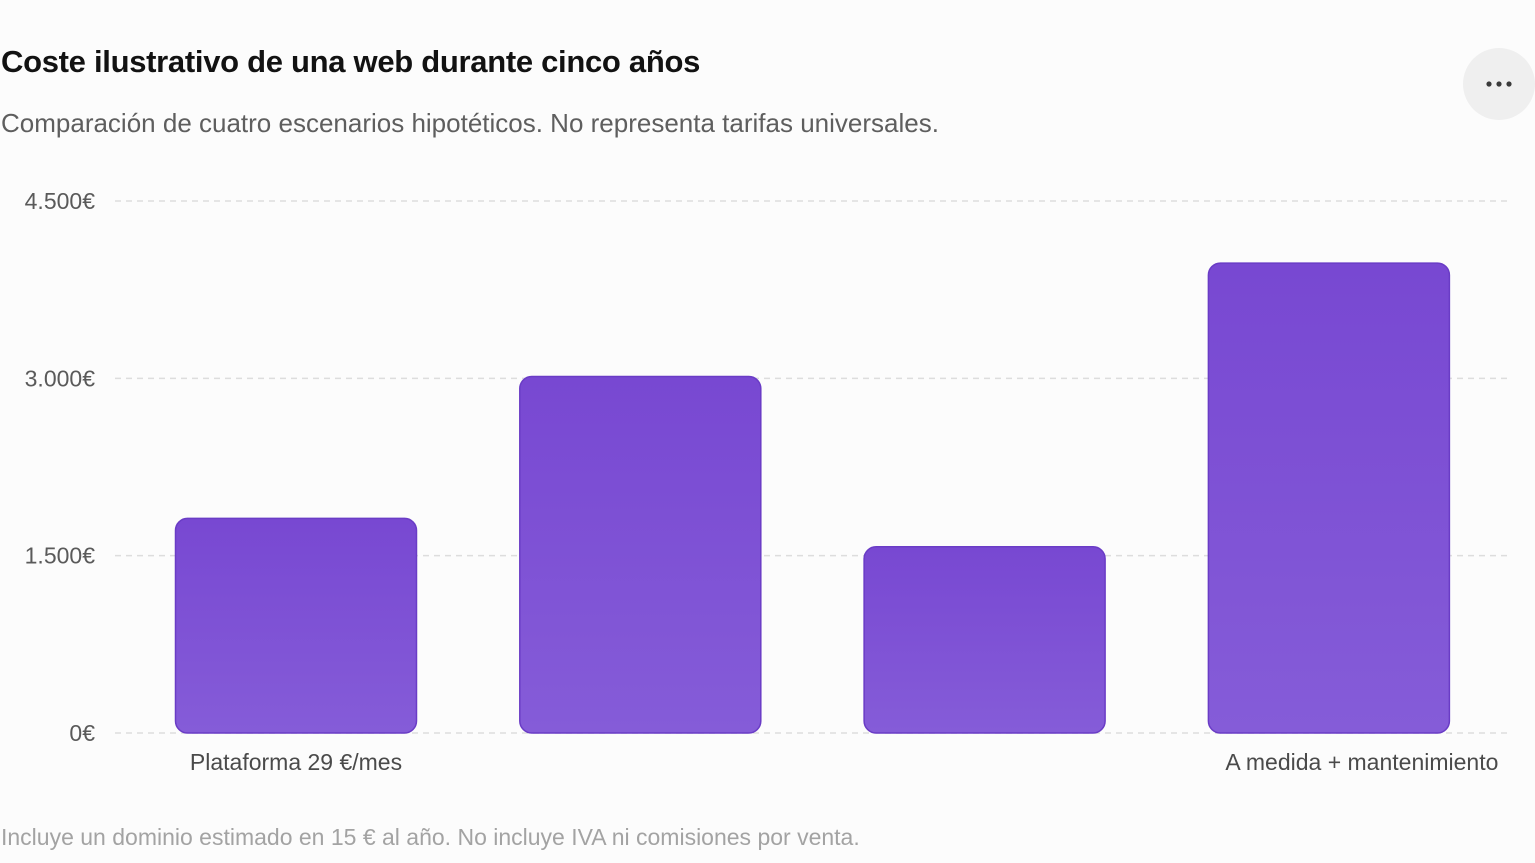 This screenshot has height=863, width=1535. I want to click on more-horizontal-icon, so click(1499, 84).